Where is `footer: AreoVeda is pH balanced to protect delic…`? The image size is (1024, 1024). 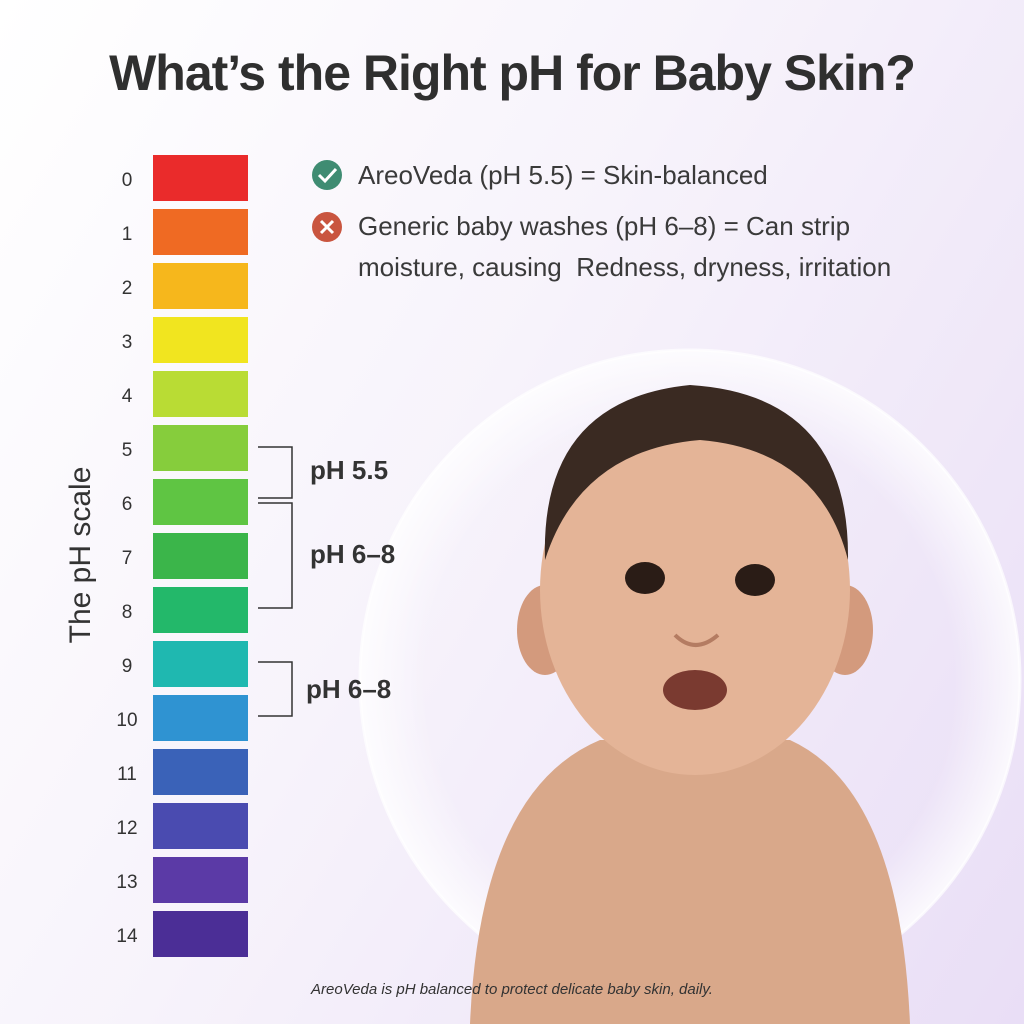 footer: AreoVeda is pH balanced to protect delic… is located at coordinates (512, 989).